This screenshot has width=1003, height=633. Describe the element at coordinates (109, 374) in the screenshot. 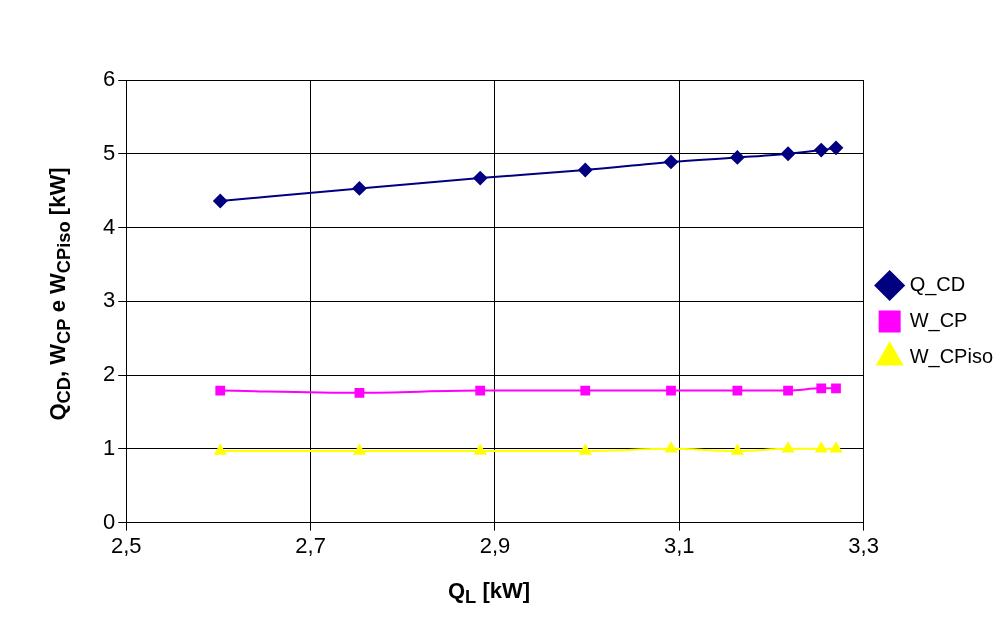

I see `y-tick-label: 2` at that location.